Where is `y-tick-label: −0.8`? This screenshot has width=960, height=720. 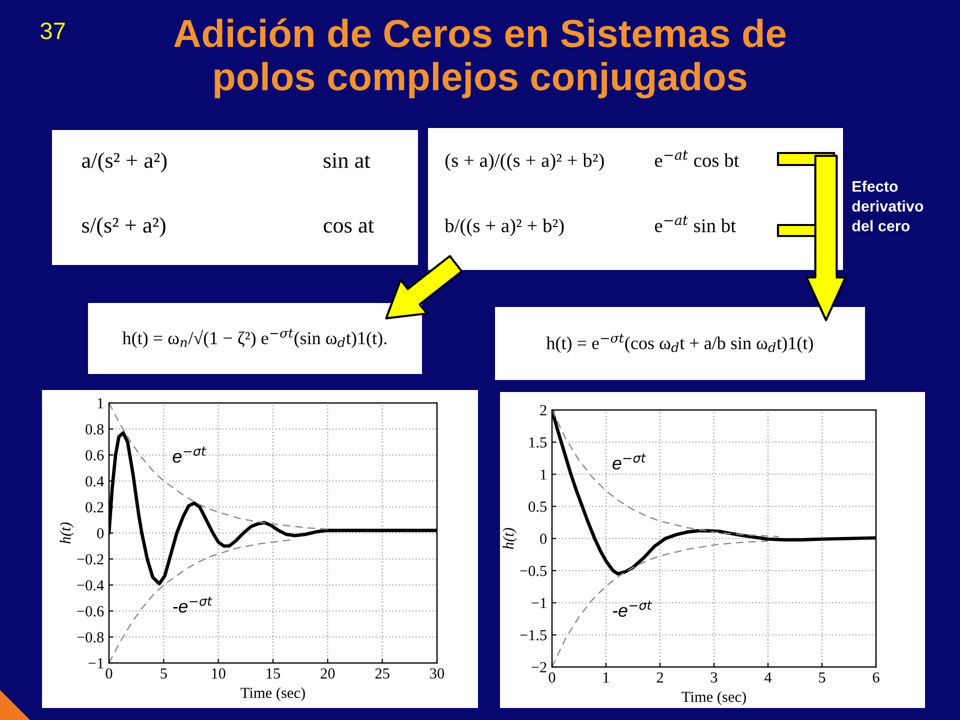
y-tick-label: −0.8 is located at coordinates (90, 637).